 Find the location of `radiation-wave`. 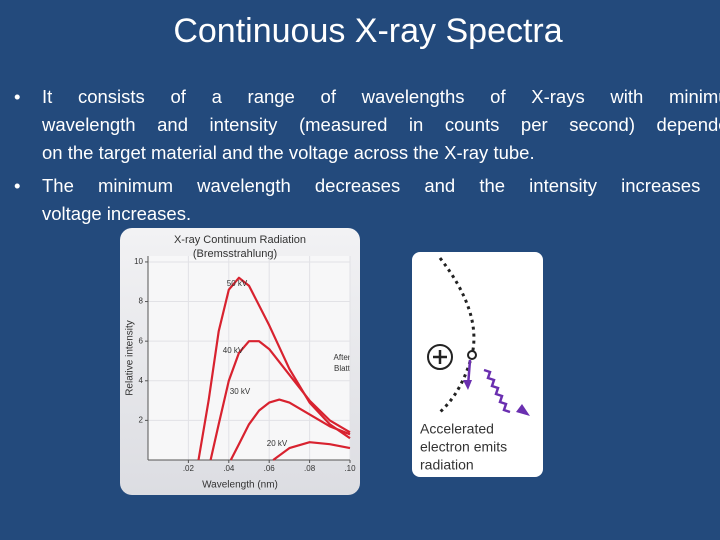

radiation-wave is located at coordinates (497, 391).